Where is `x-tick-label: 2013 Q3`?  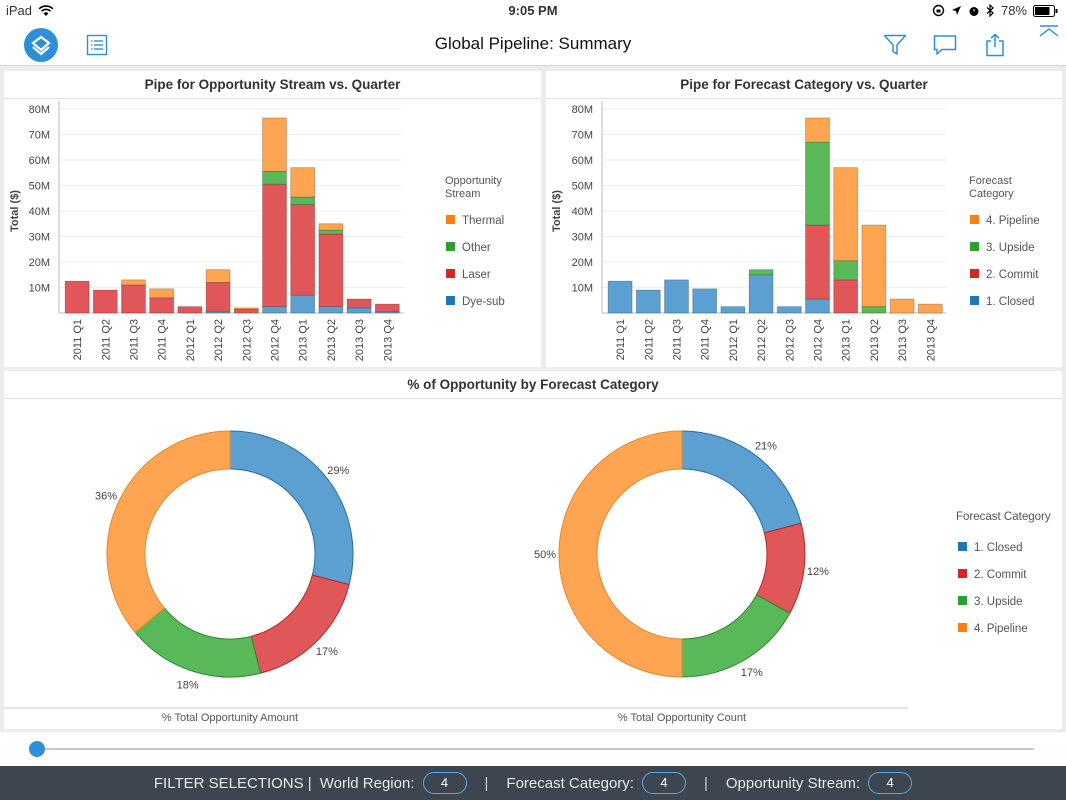 x-tick-label: 2013 Q3 is located at coordinates (903, 340).